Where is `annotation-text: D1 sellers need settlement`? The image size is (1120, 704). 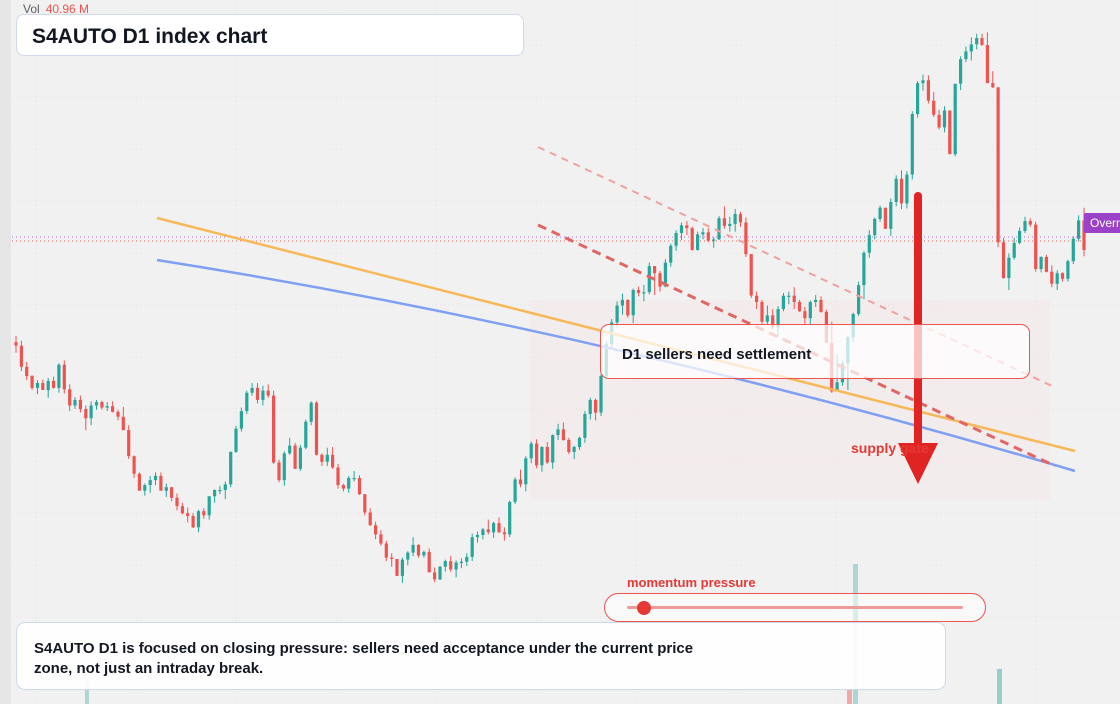 annotation-text: D1 sellers need settlement is located at coordinates (717, 354).